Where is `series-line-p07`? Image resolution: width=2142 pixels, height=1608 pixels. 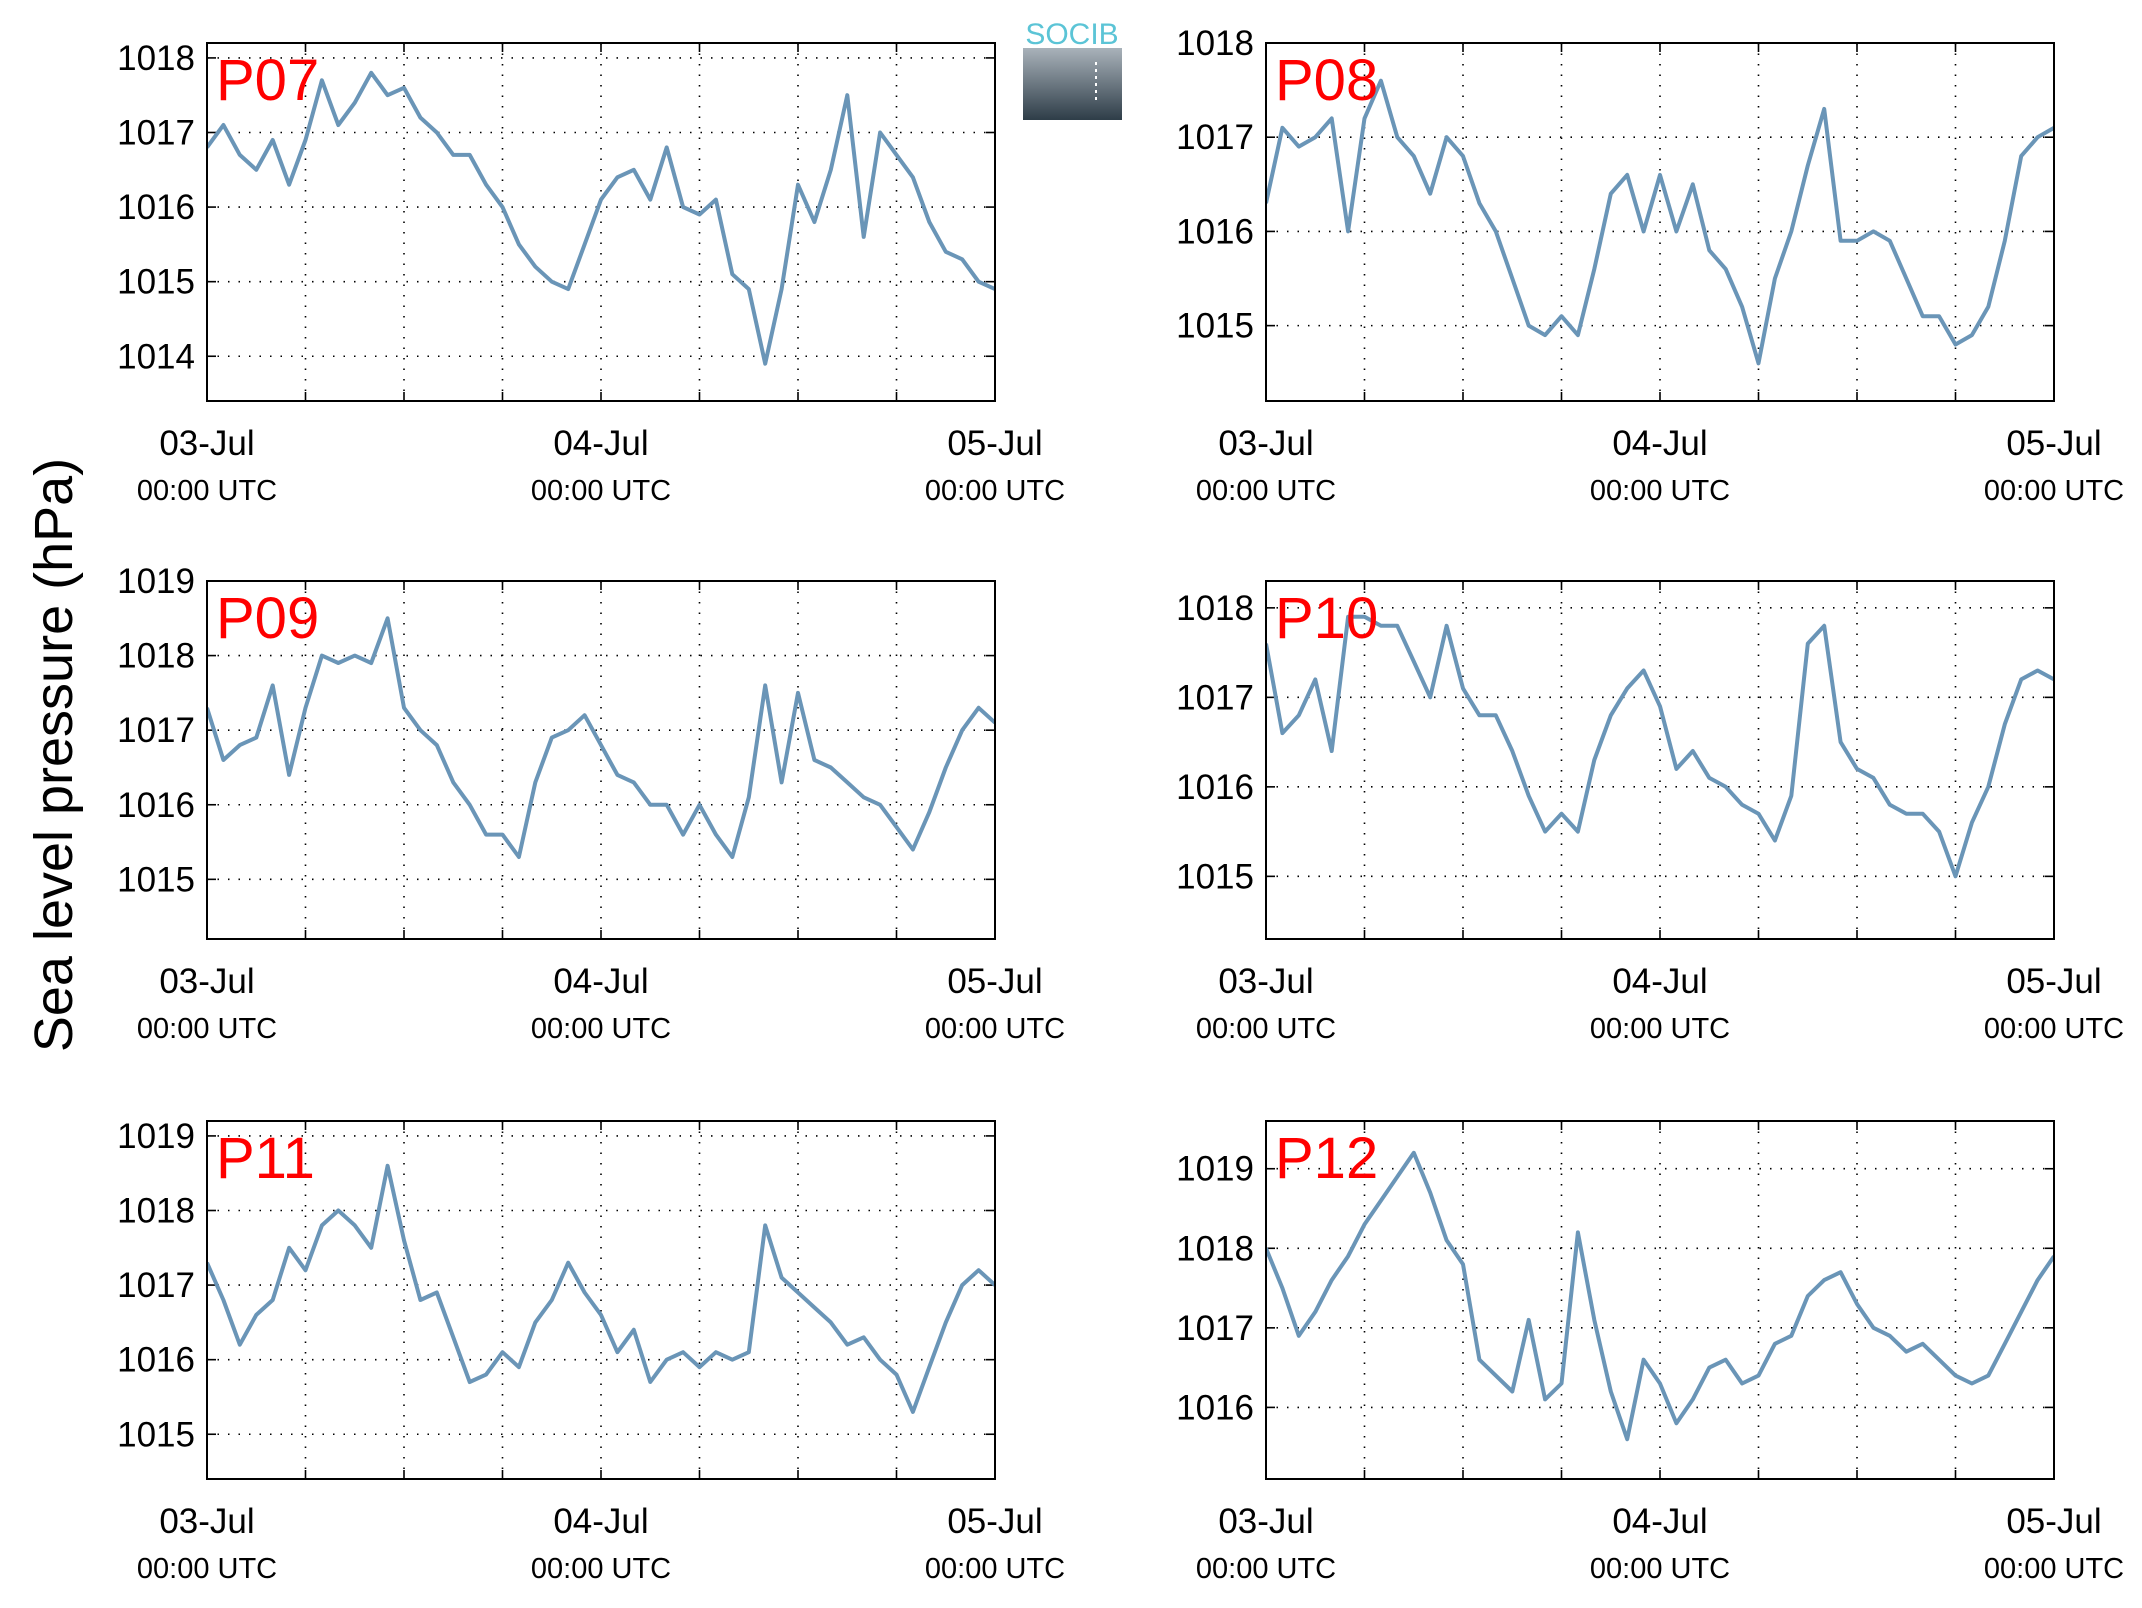
series-line-p07 is located at coordinates (601, 218).